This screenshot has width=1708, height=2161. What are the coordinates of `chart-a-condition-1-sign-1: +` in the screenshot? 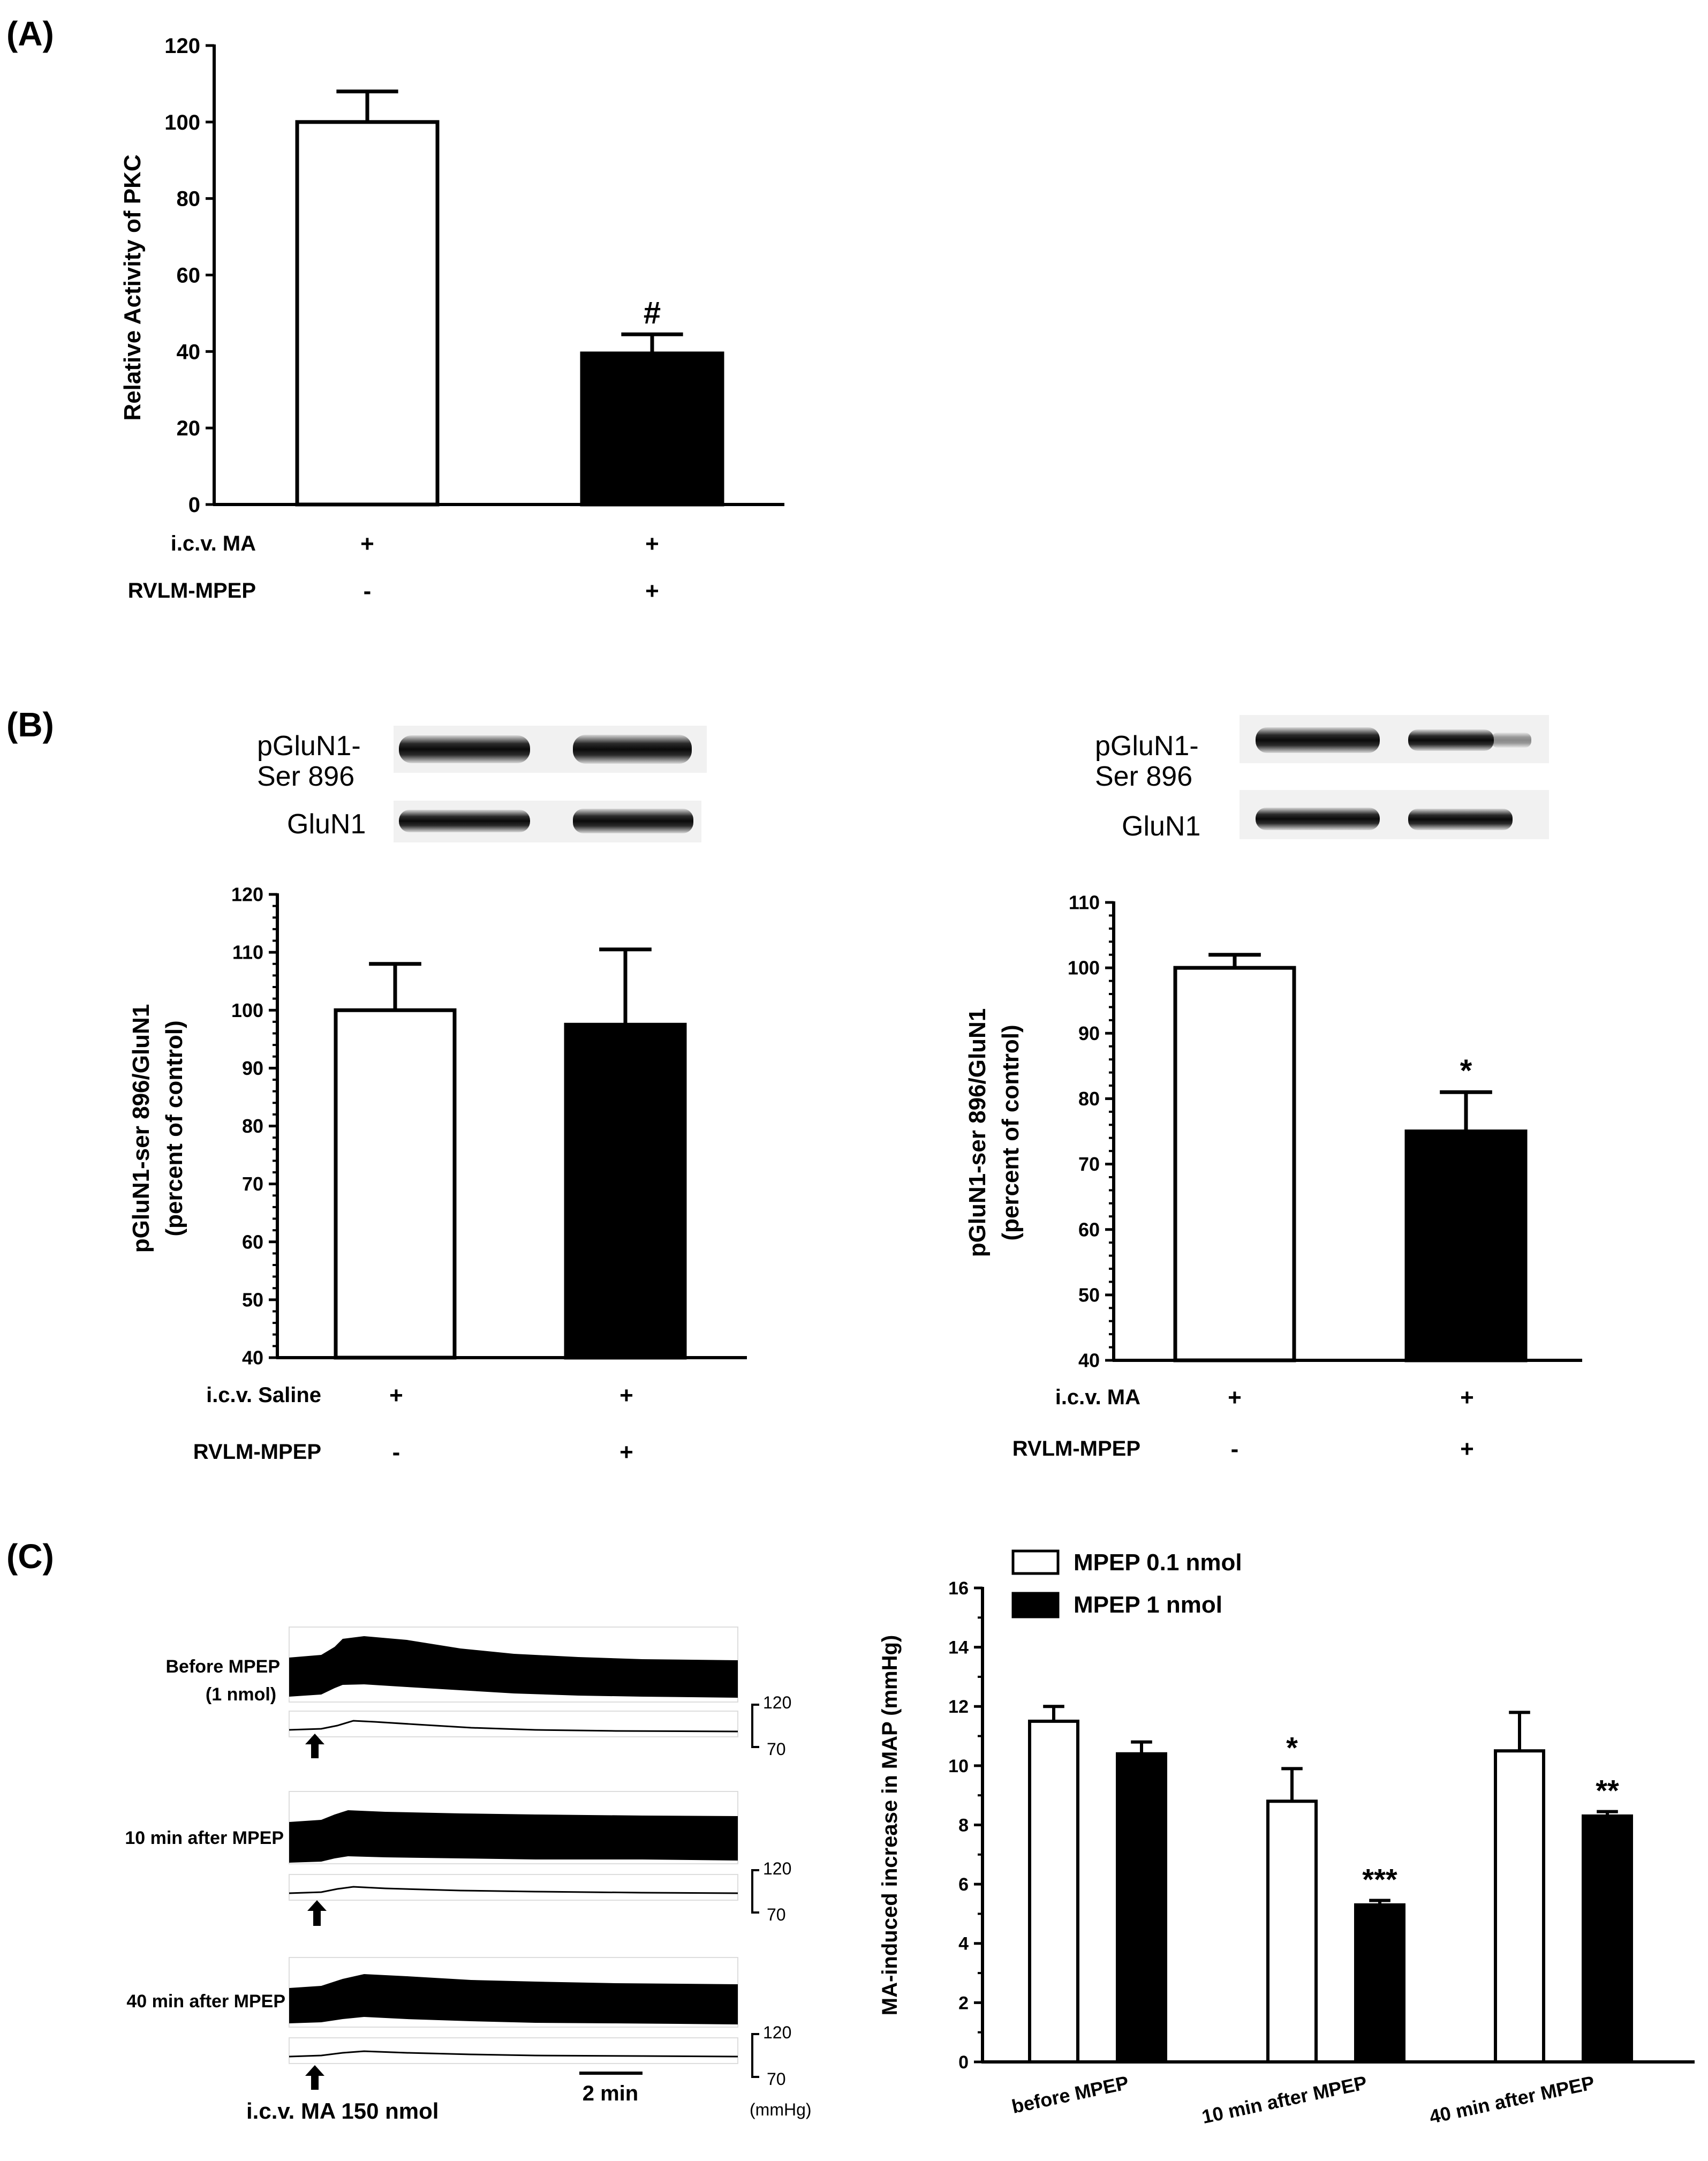 It's located at (367, 544).